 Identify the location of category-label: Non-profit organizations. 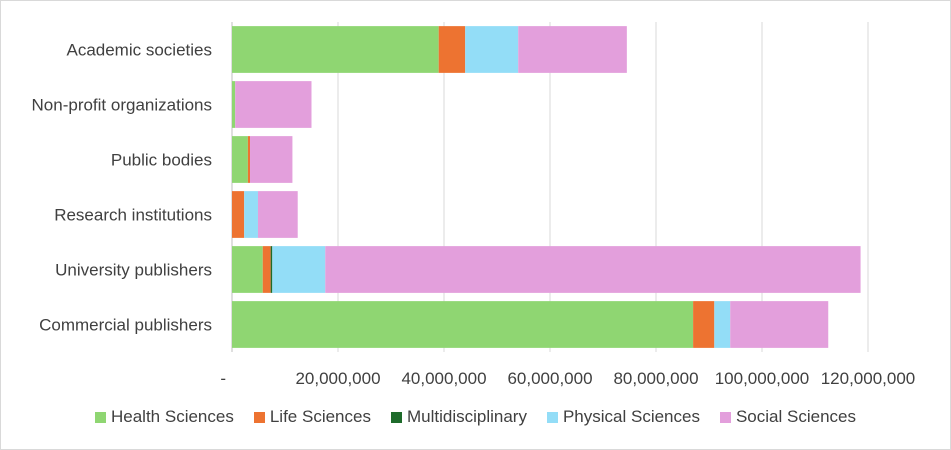
(122, 105).